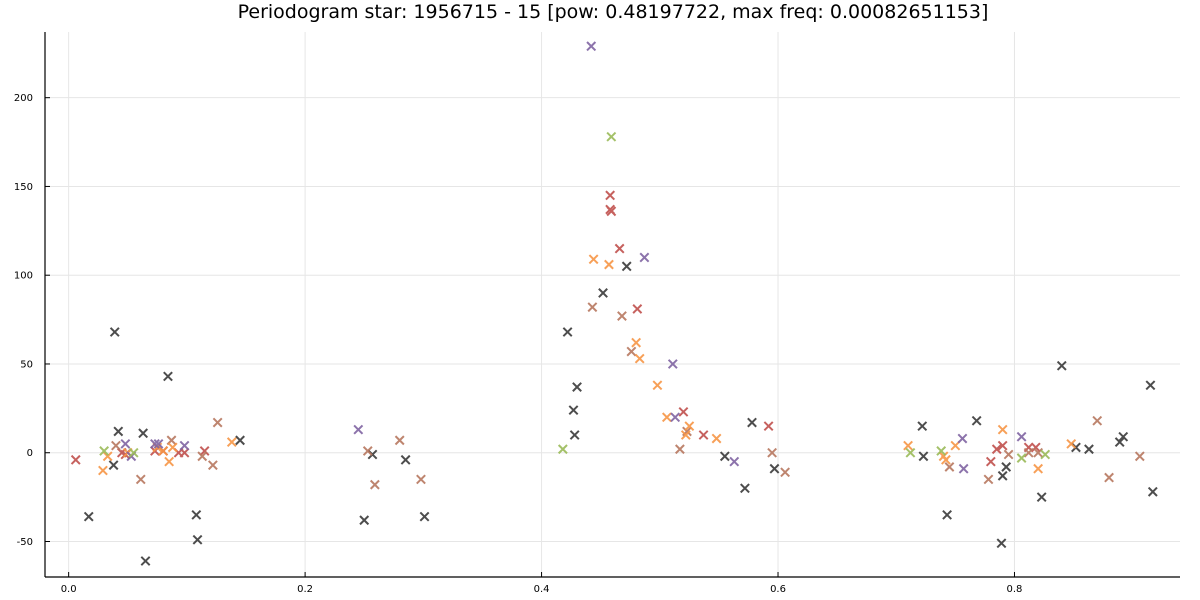 This screenshot has height=600, width=1200. Describe the element at coordinates (542, 589) in the screenshot. I see `x-tick-label: 0.4` at that location.